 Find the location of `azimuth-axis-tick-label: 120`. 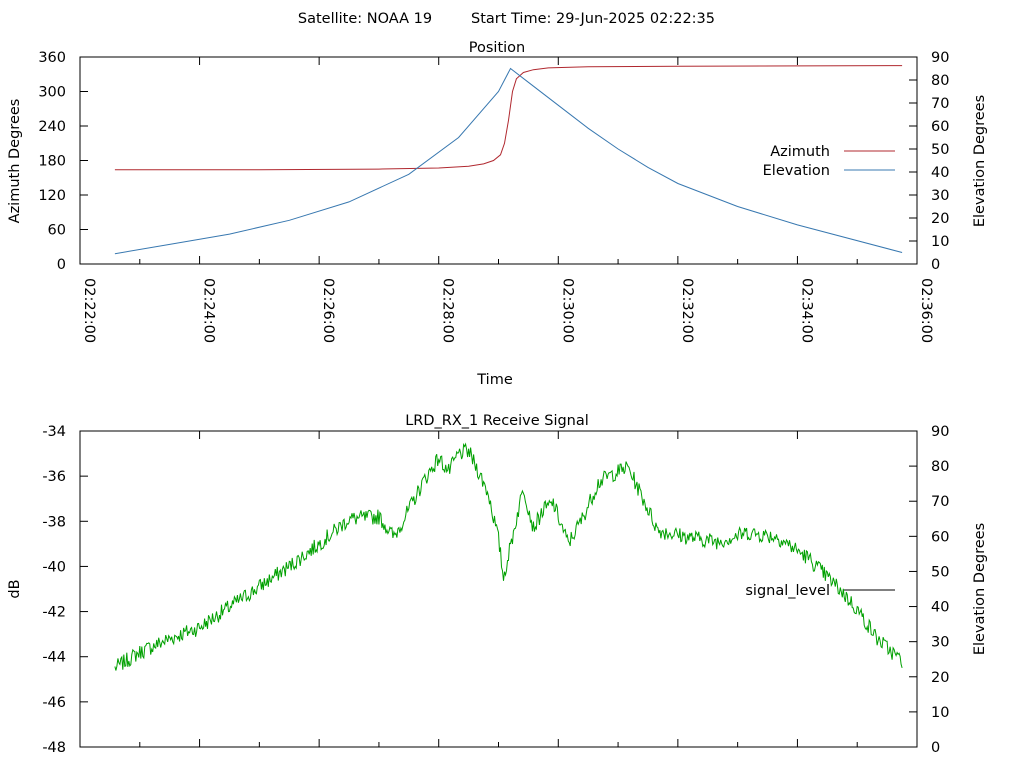

azimuth-axis-tick-label: 120 is located at coordinates (52, 196).